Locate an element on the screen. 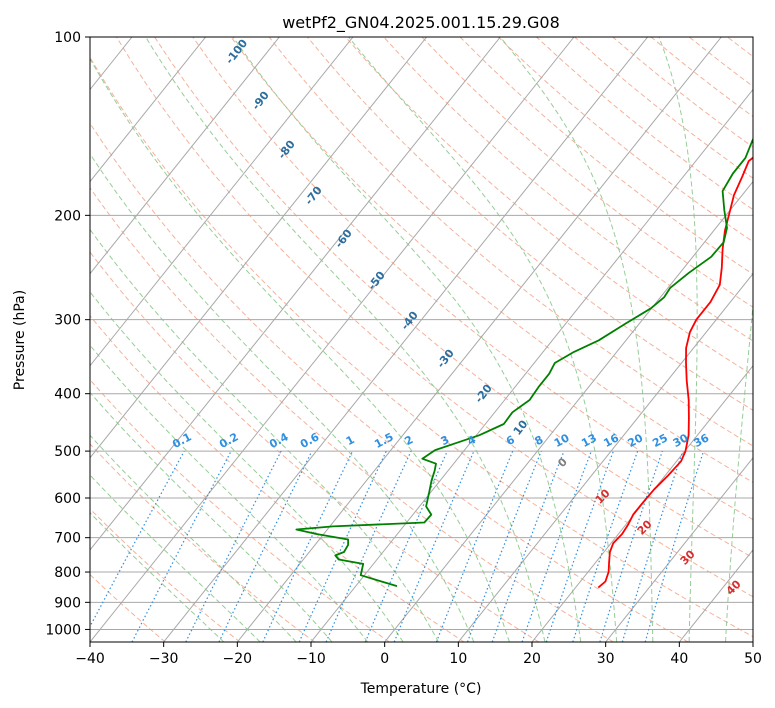 This screenshot has width=775, height=708. y-tick-label: 200 is located at coordinates (67, 216).